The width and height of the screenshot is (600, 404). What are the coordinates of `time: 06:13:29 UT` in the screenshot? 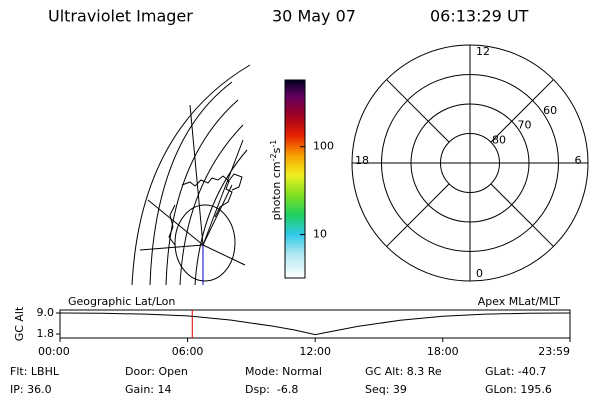 It's located at (479, 16).